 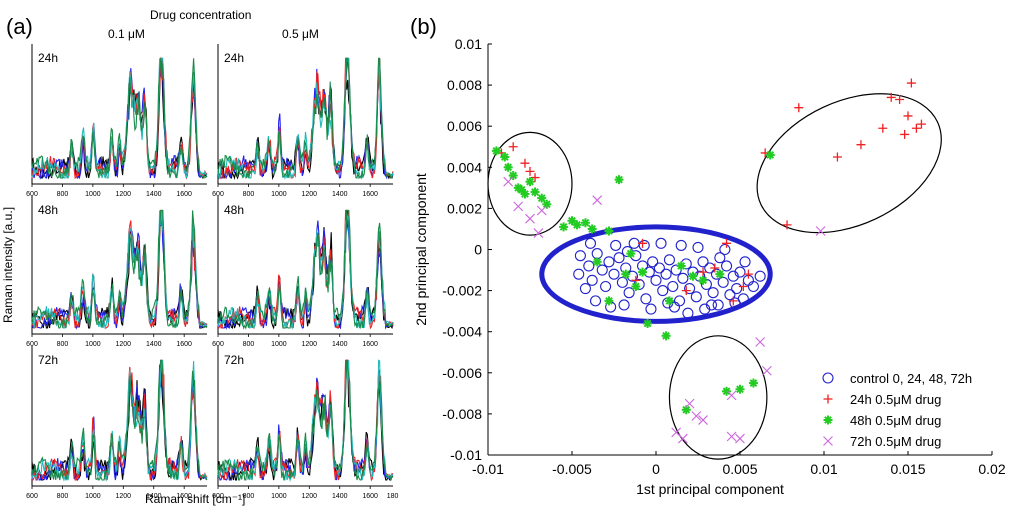 What do you see at coordinates (462, 414) in the screenshot?
I see `y-tick-label: -0.008` at bounding box center [462, 414].